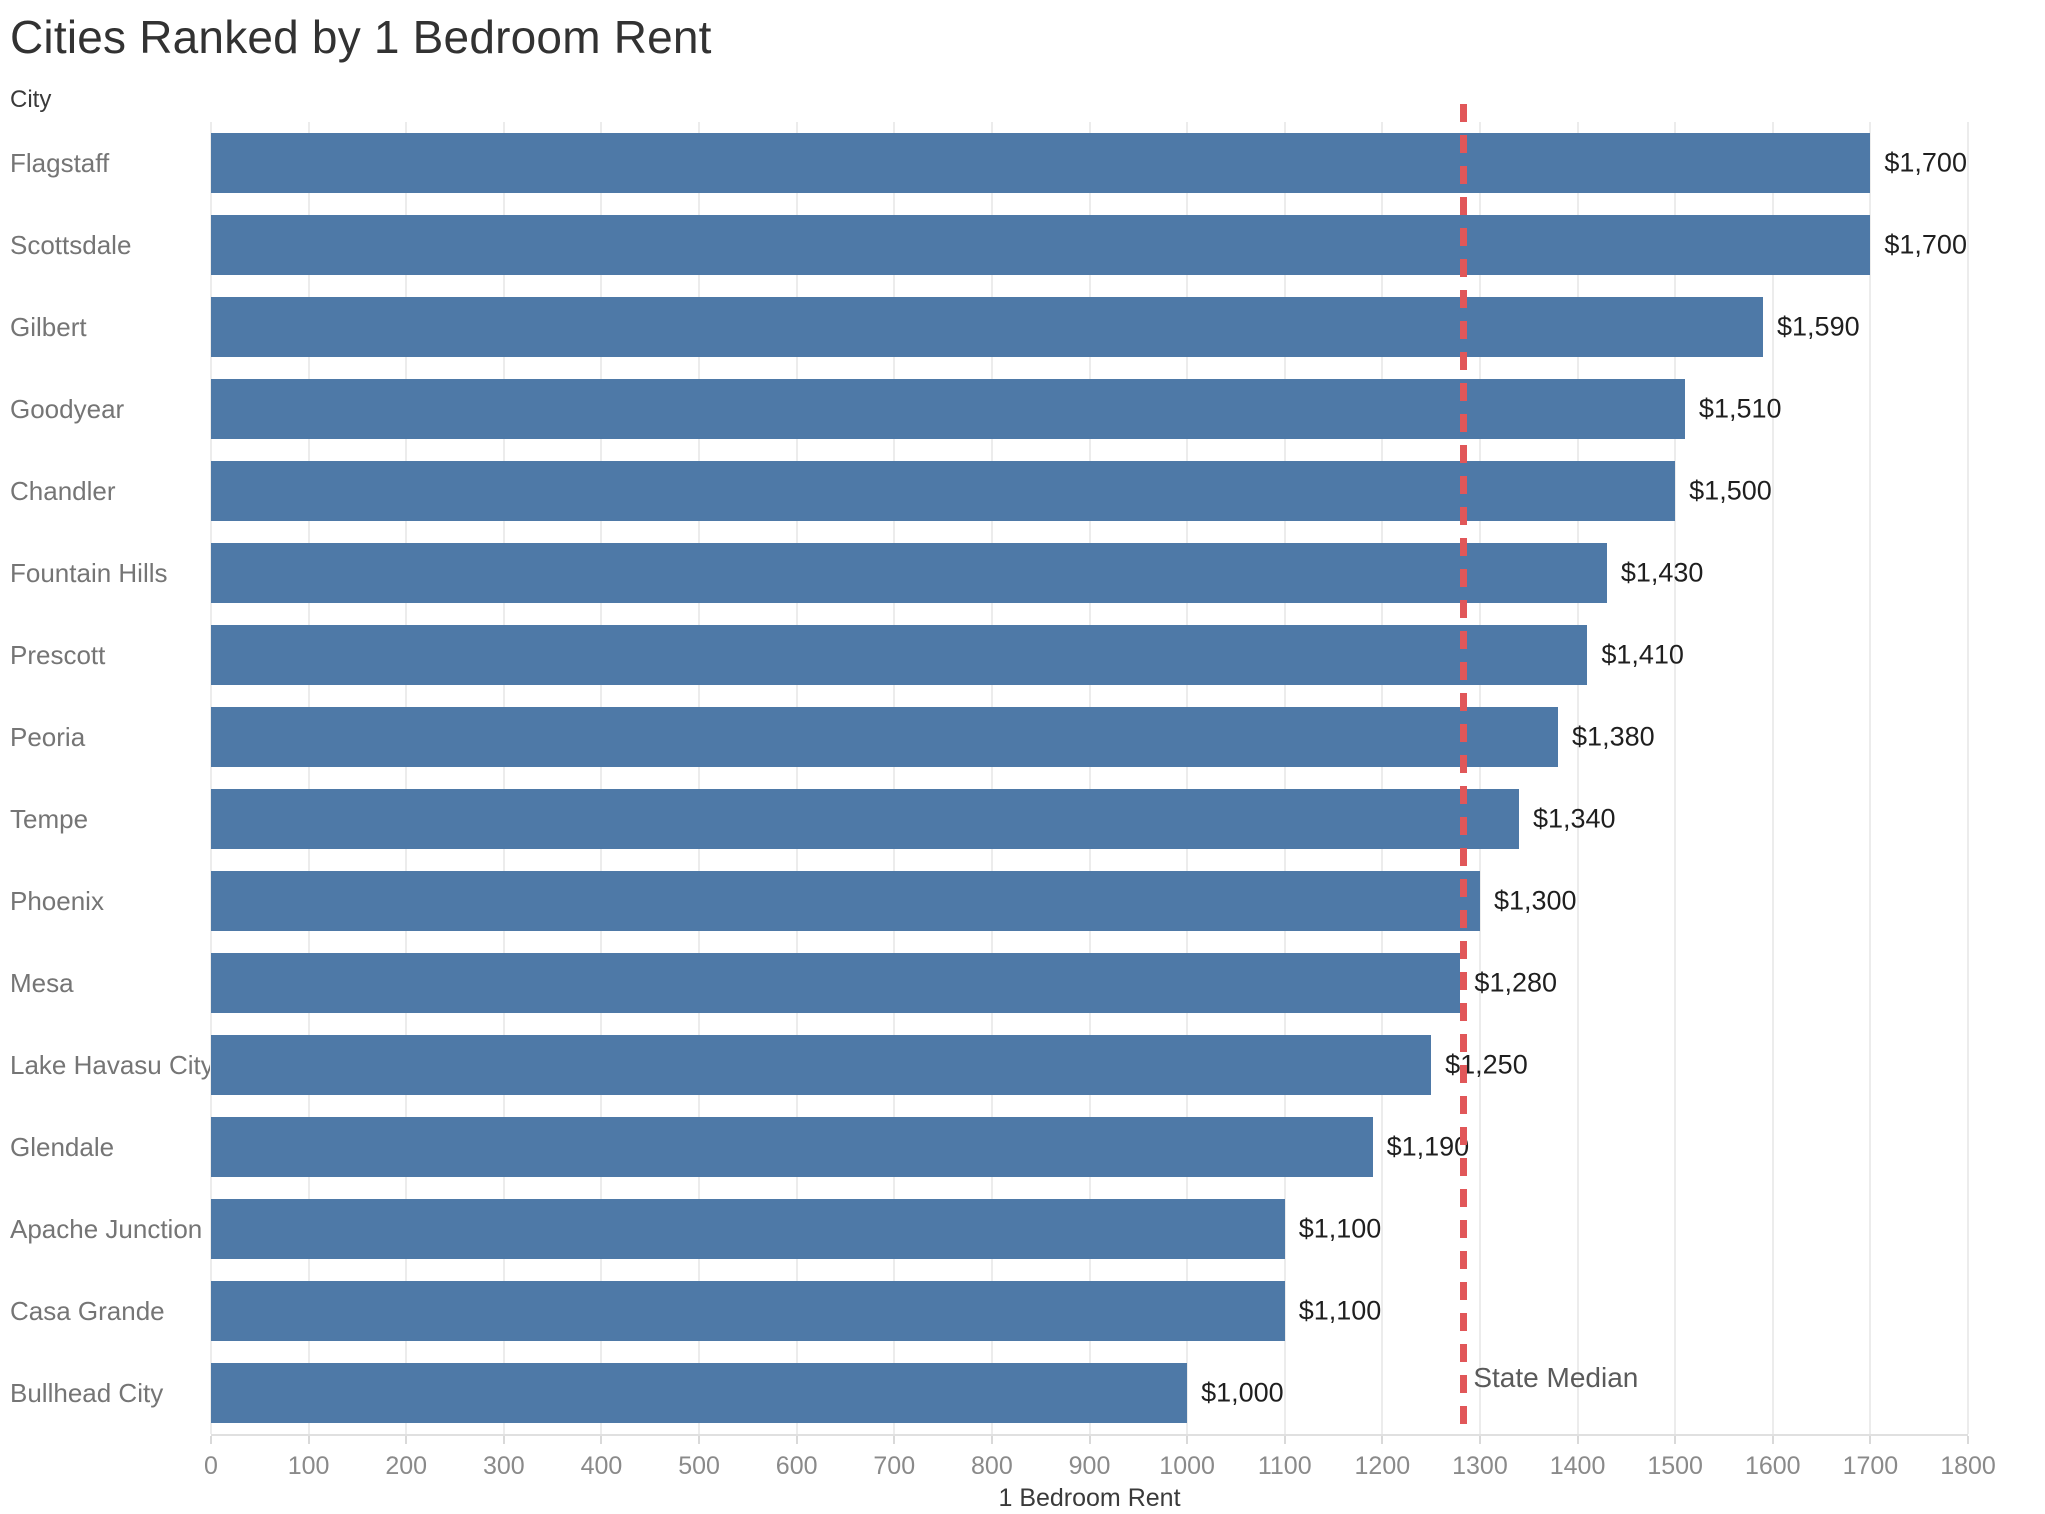 Image resolution: width=2045 pixels, height=1514 pixels. Describe the element at coordinates (89, 572) in the screenshot. I see `city-label-fountain-hills: Fountain Hills` at that location.